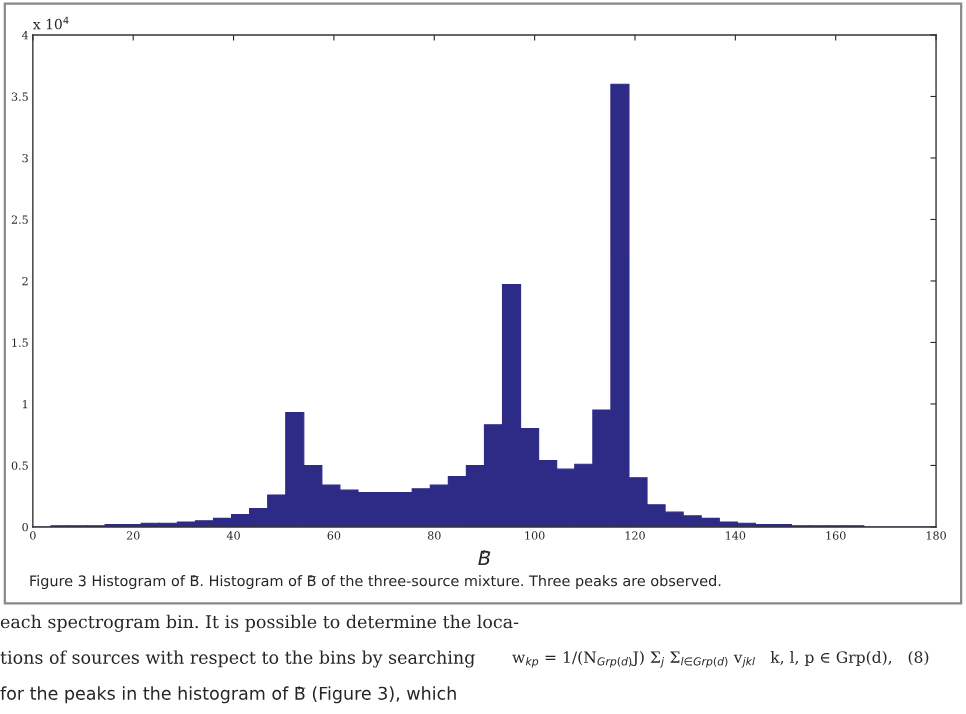 The width and height of the screenshot is (966, 714). I want to click on text: tions of sources with respect to the bins by searching, so click(237, 659).